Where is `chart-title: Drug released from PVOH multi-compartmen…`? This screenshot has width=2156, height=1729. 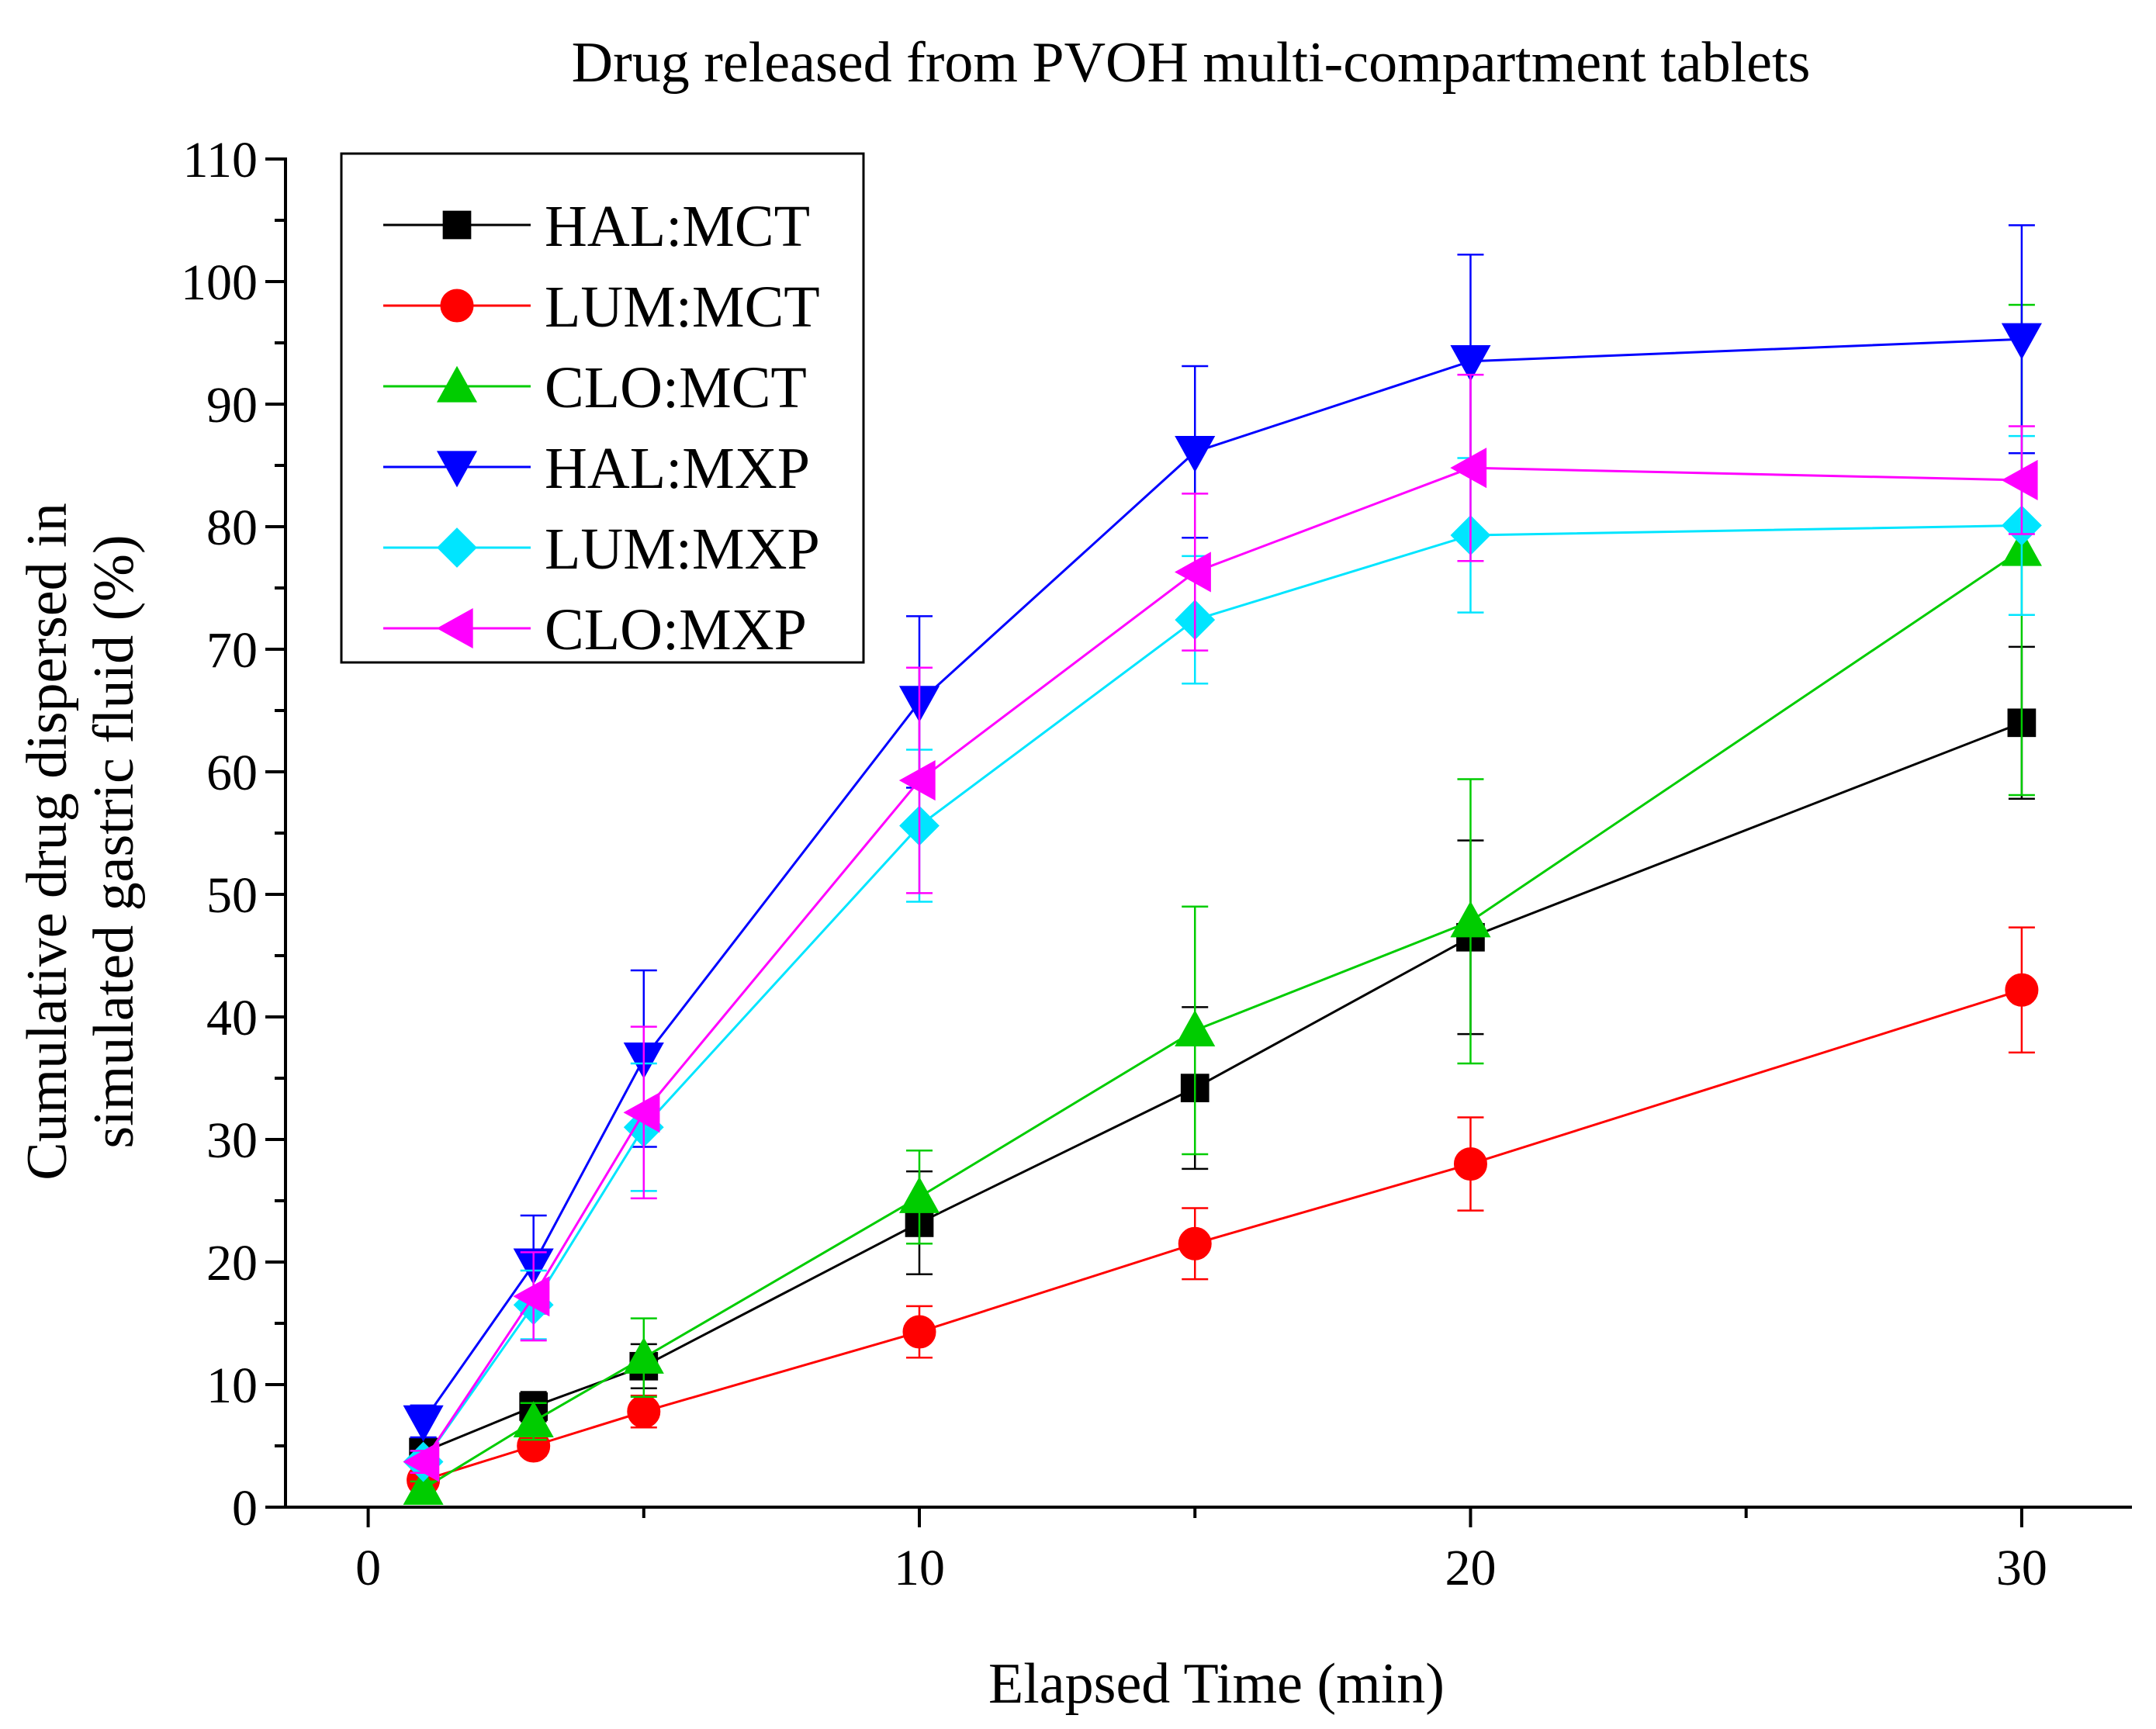
chart-title: Drug released from PVOH multi-compartmen… is located at coordinates (1191, 63).